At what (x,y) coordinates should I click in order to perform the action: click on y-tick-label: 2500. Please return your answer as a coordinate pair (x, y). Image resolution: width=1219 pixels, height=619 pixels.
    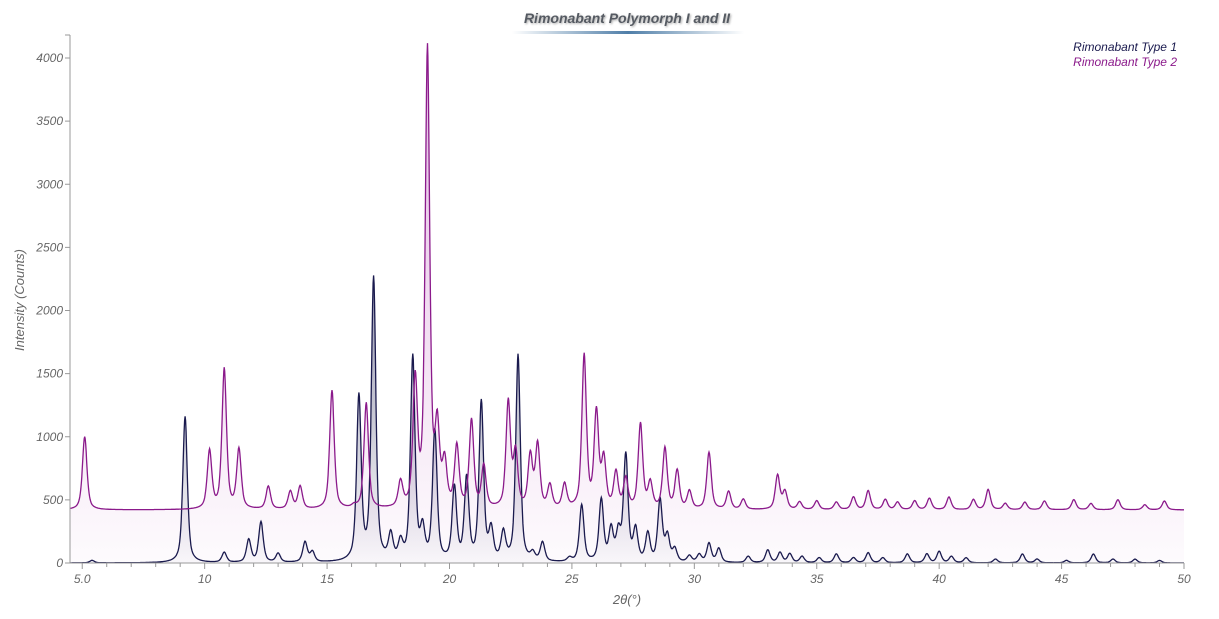
    Looking at the image, I should click on (49, 247).